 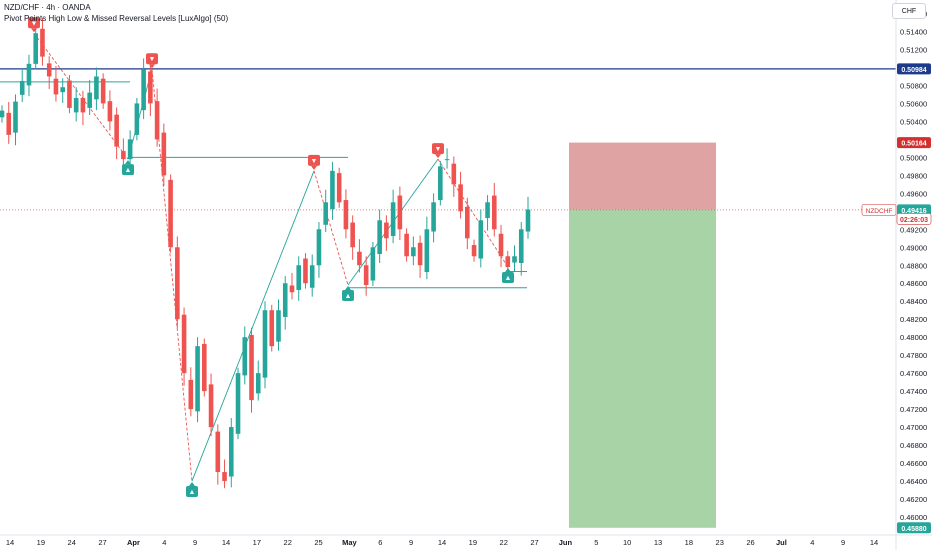 What do you see at coordinates (913, 499) in the screenshot?
I see `price-tick-label: 0.46200` at bounding box center [913, 499].